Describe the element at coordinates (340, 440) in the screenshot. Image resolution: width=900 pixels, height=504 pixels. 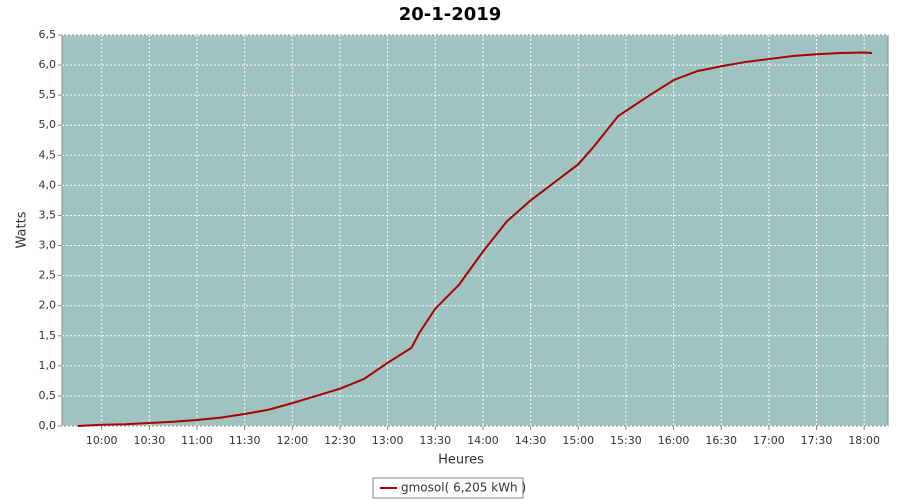
I see `x-tick-label: 12:30` at that location.